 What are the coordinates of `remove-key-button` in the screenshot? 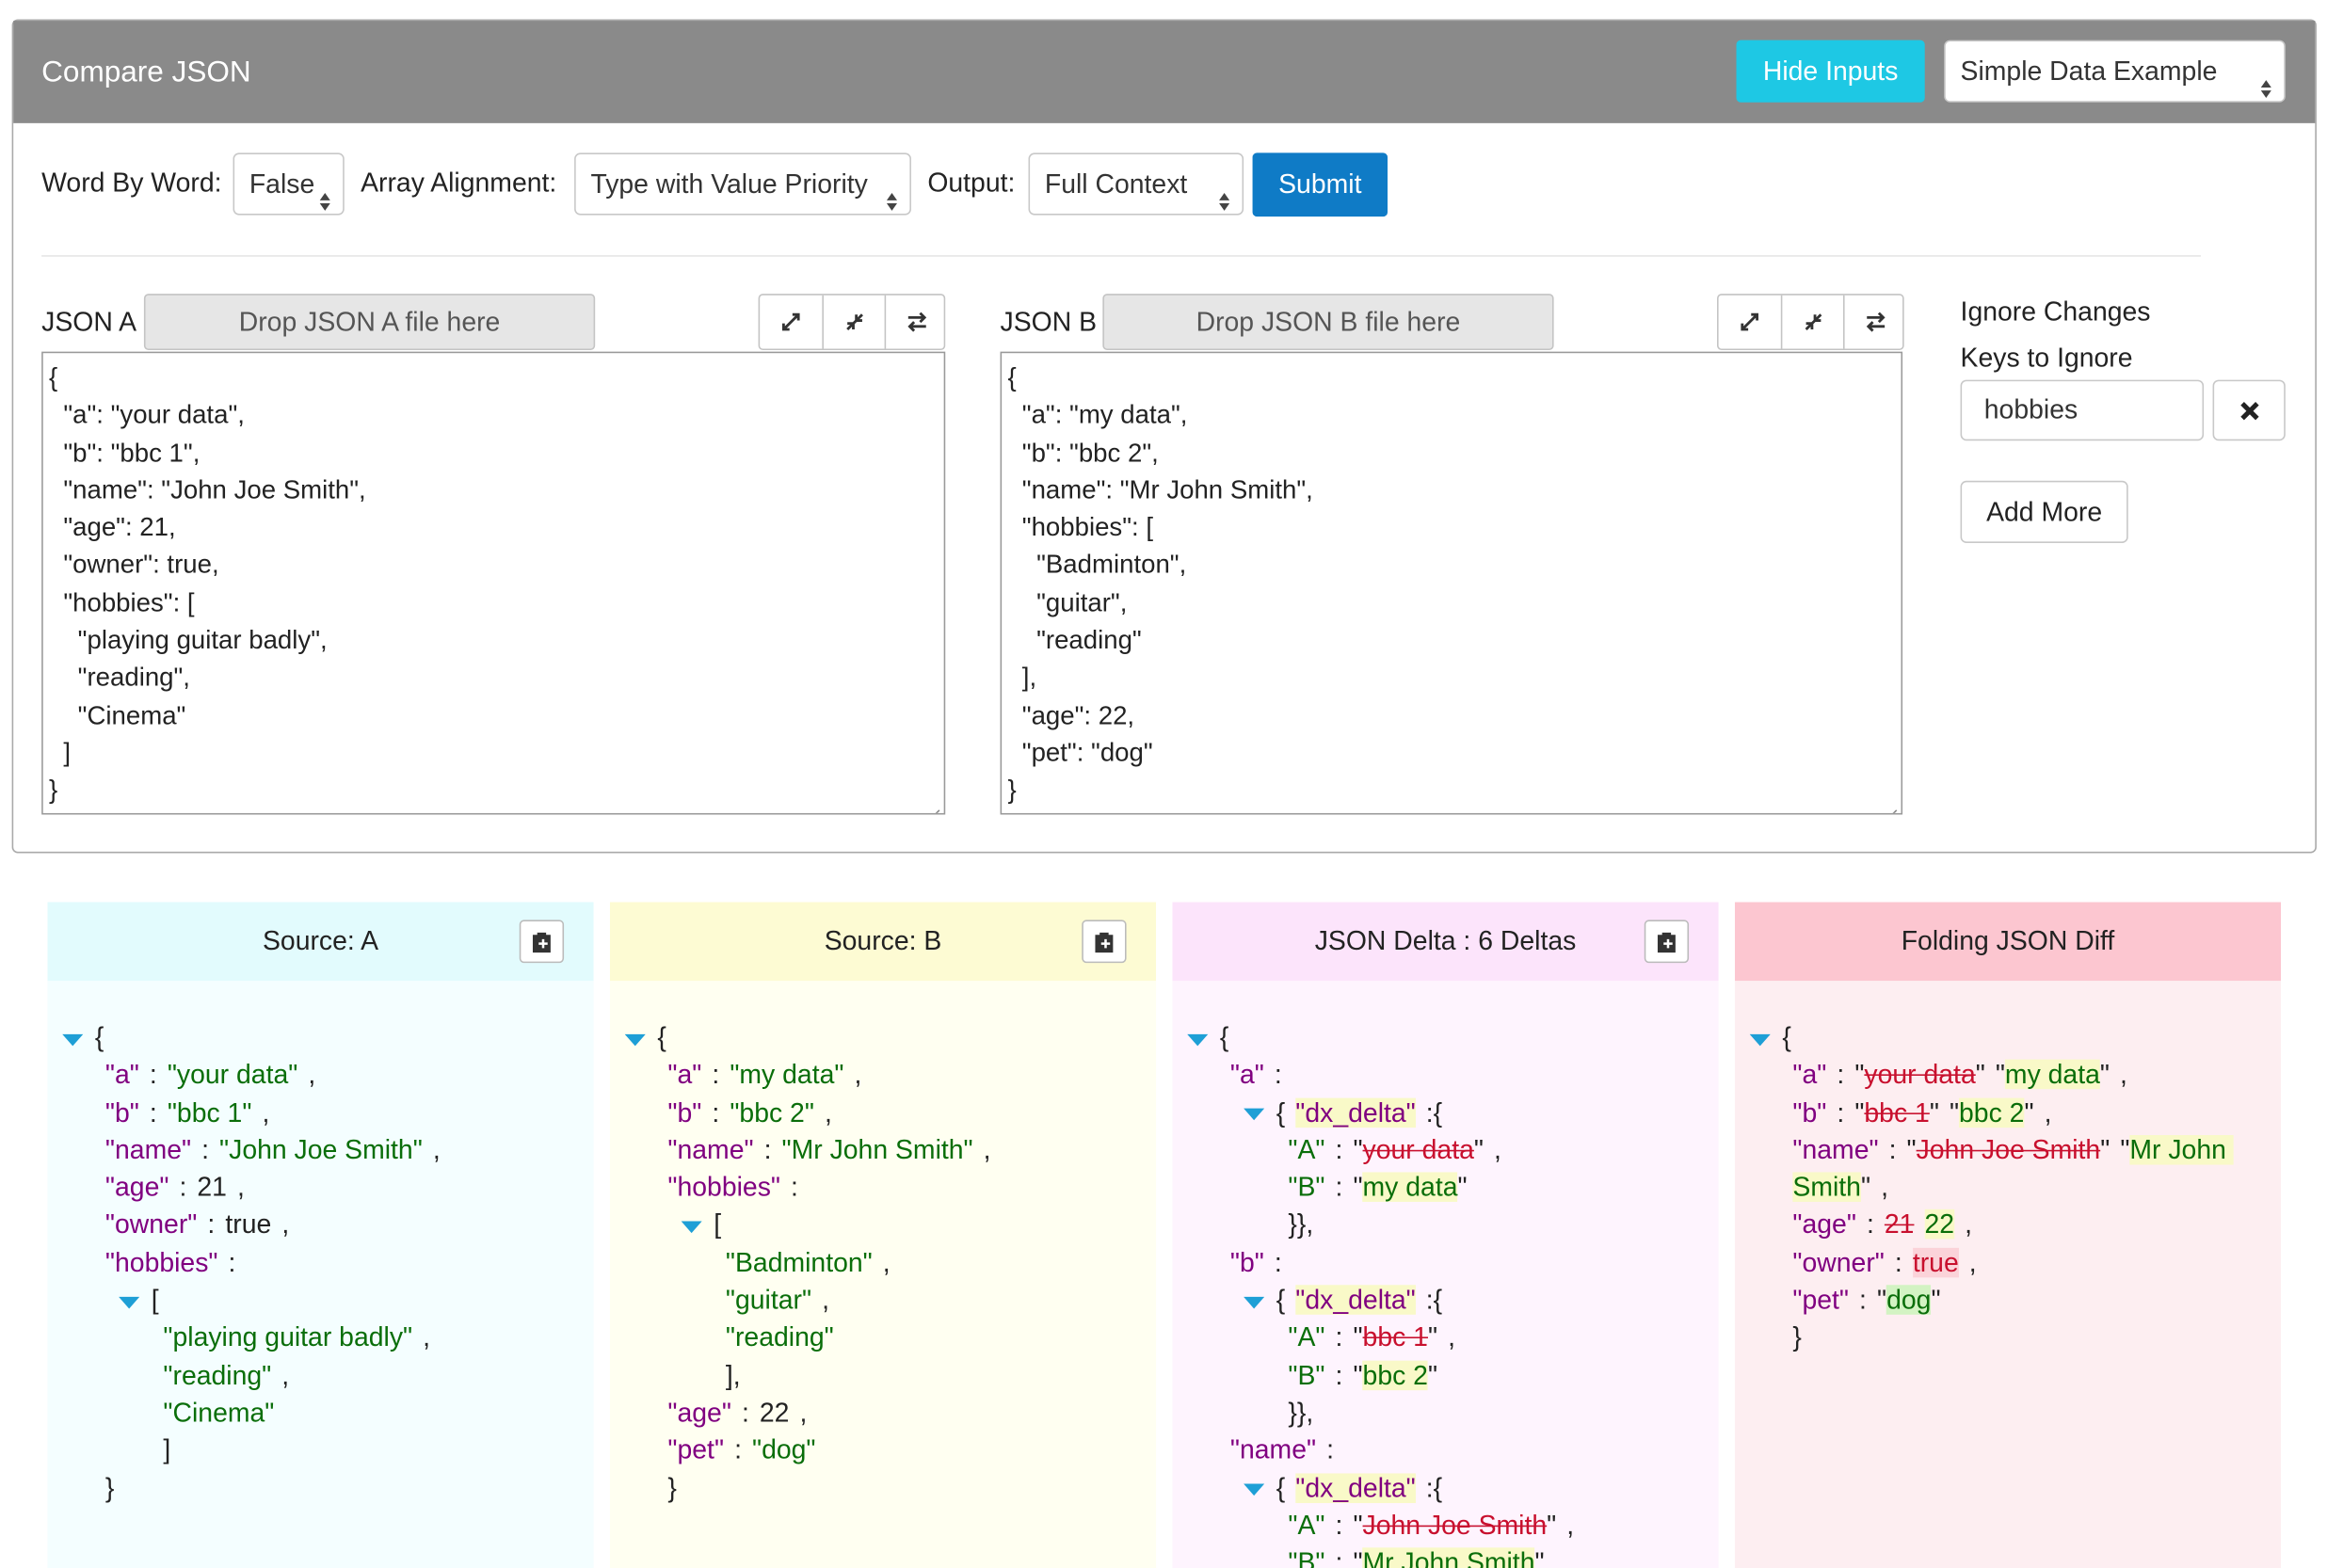 It's located at (2249, 410).